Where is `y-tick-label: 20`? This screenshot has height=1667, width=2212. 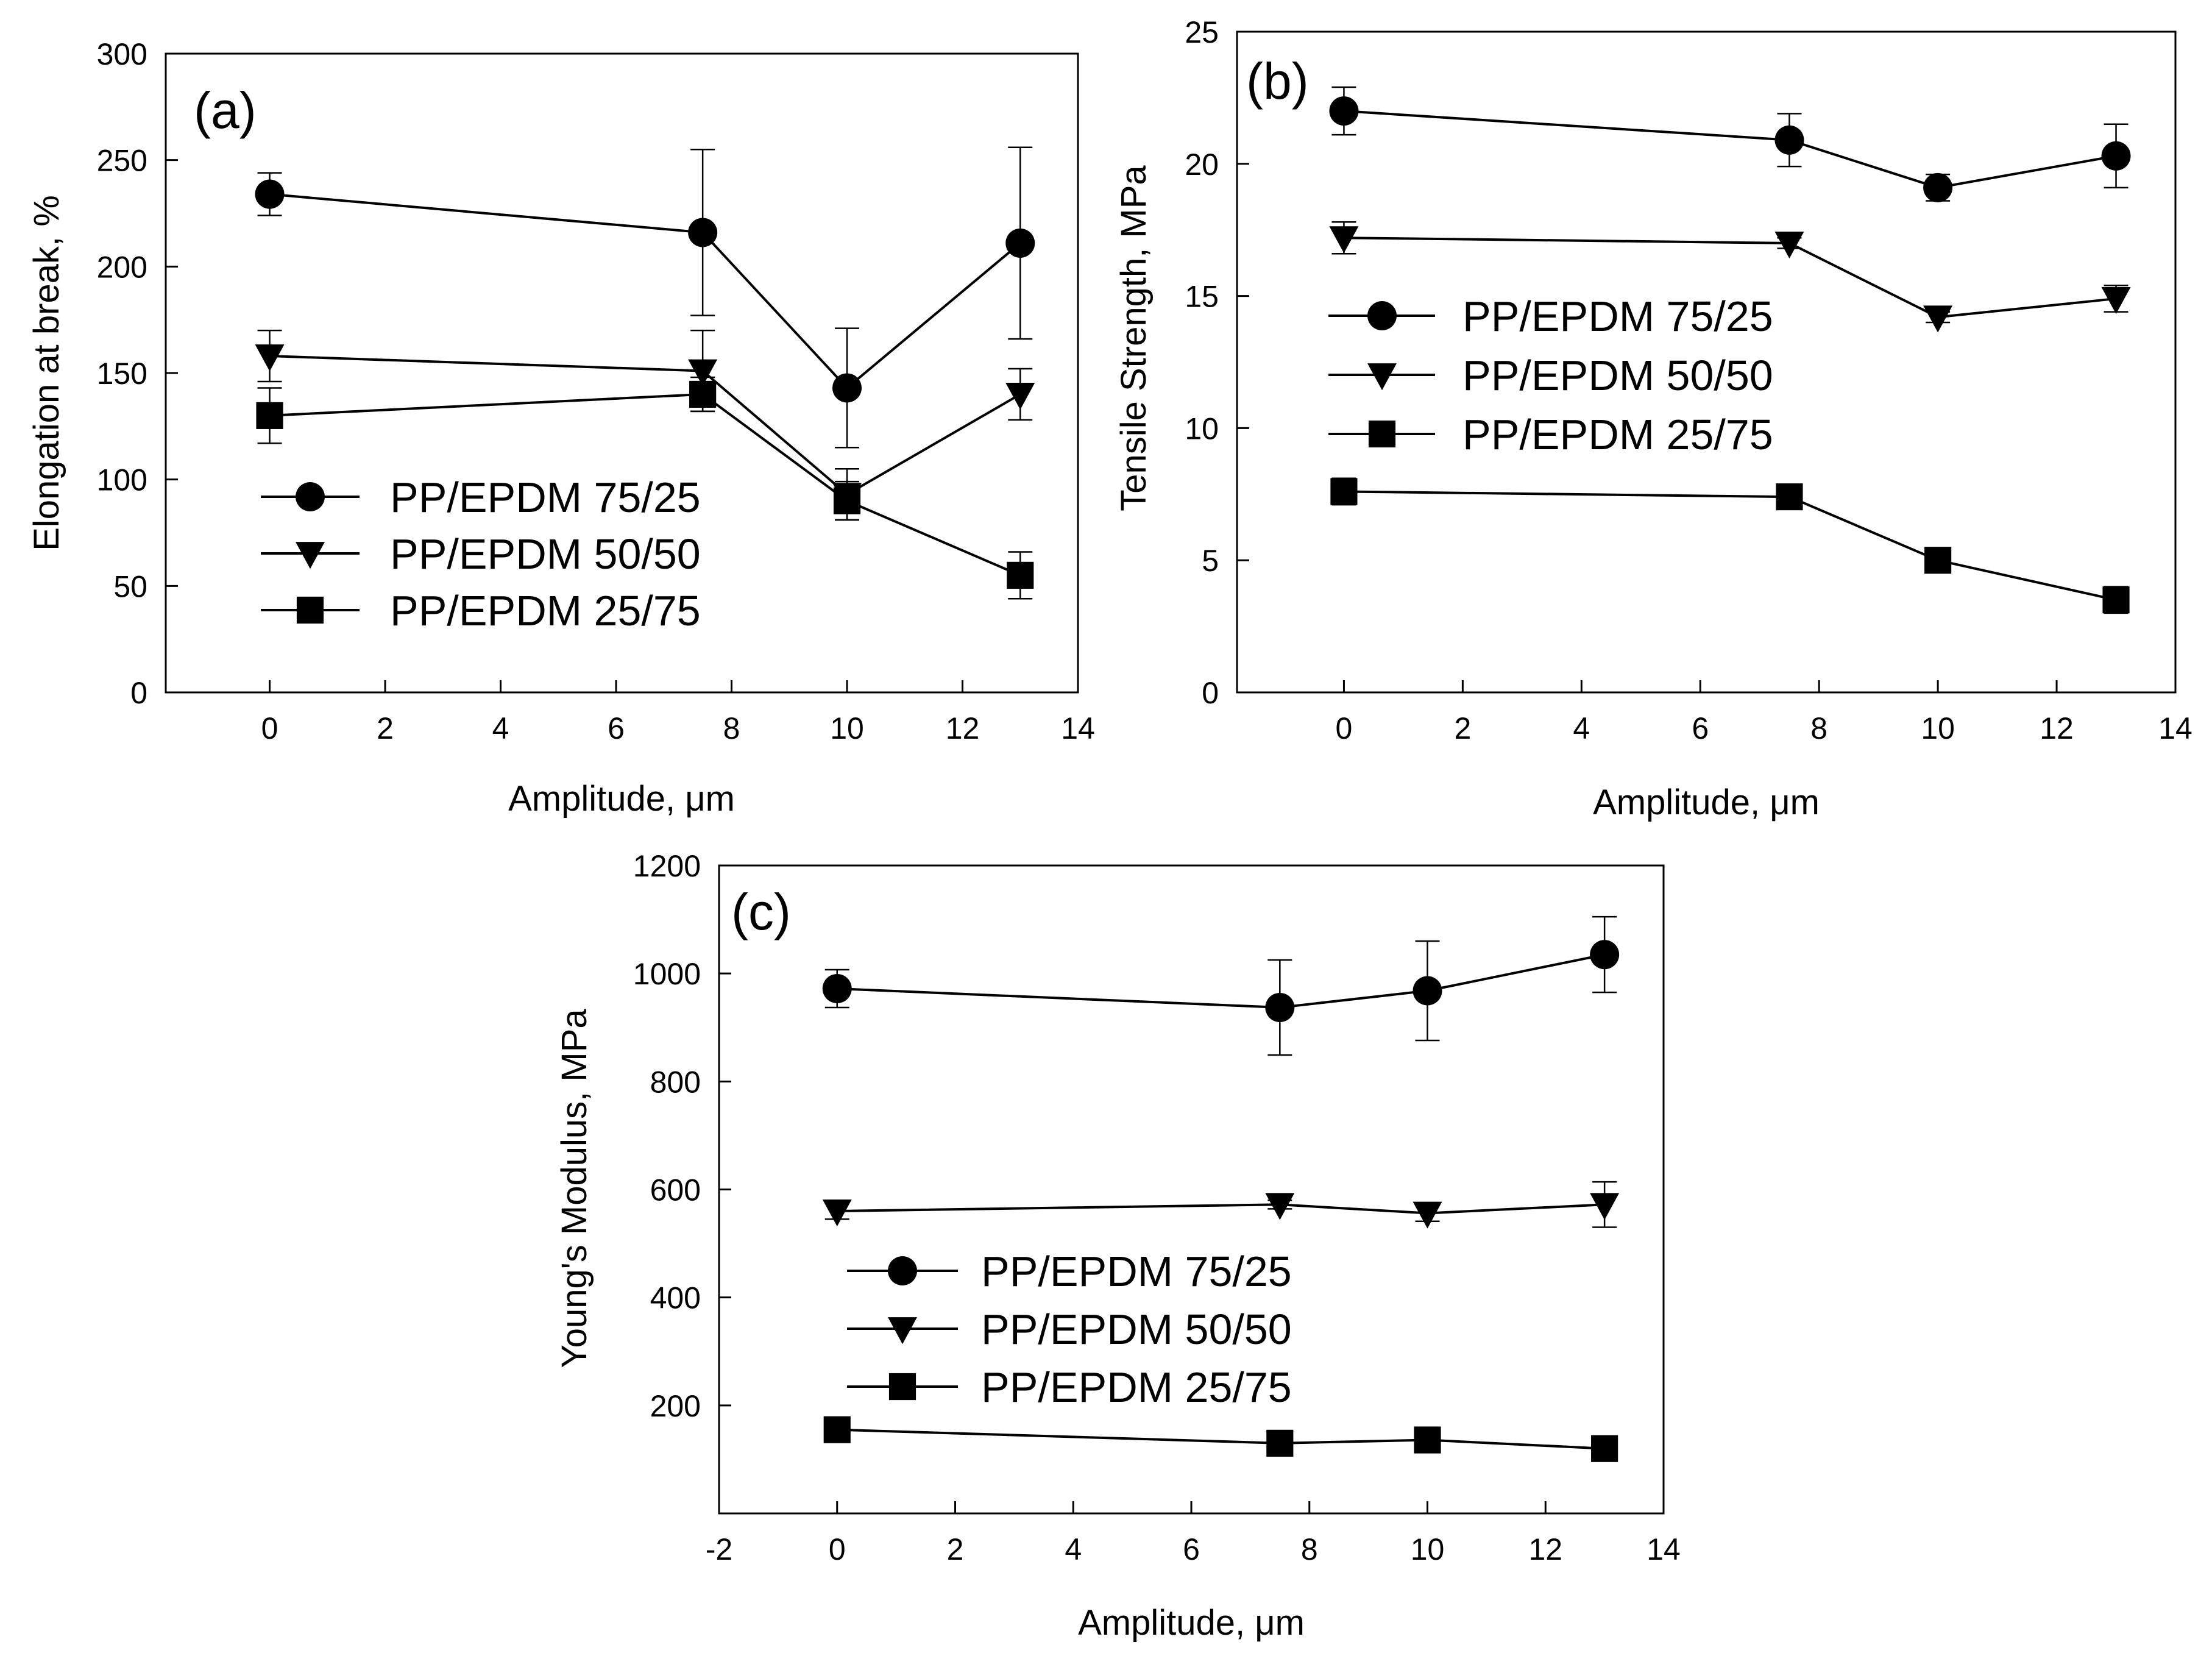
y-tick-label: 20 is located at coordinates (1202, 165).